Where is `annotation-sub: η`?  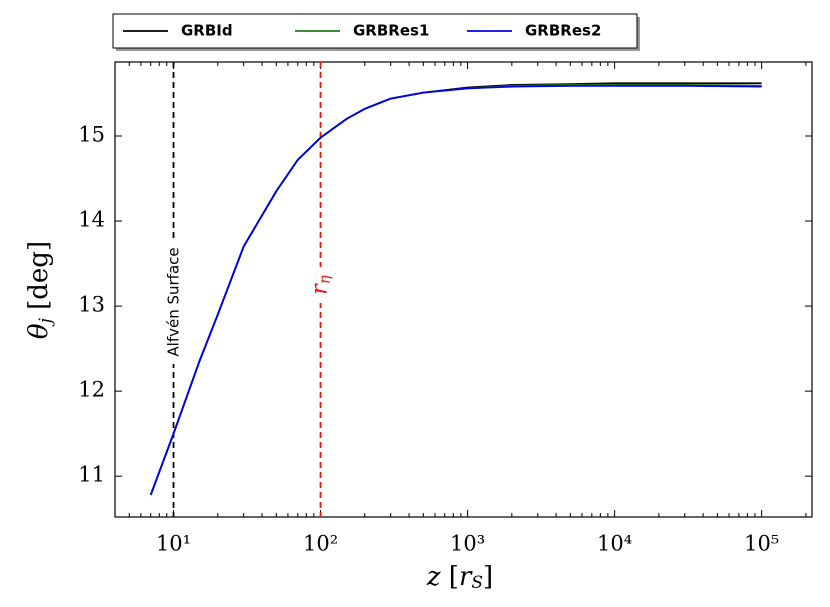
annotation-sub: η is located at coordinates (325, 279).